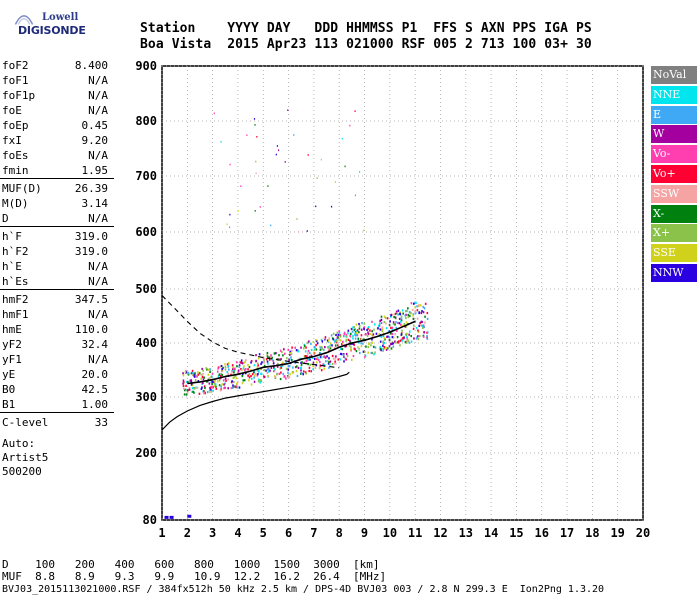  Describe the element at coordinates (146, 121) in the screenshot. I see `y-tick-label: 800` at that location.